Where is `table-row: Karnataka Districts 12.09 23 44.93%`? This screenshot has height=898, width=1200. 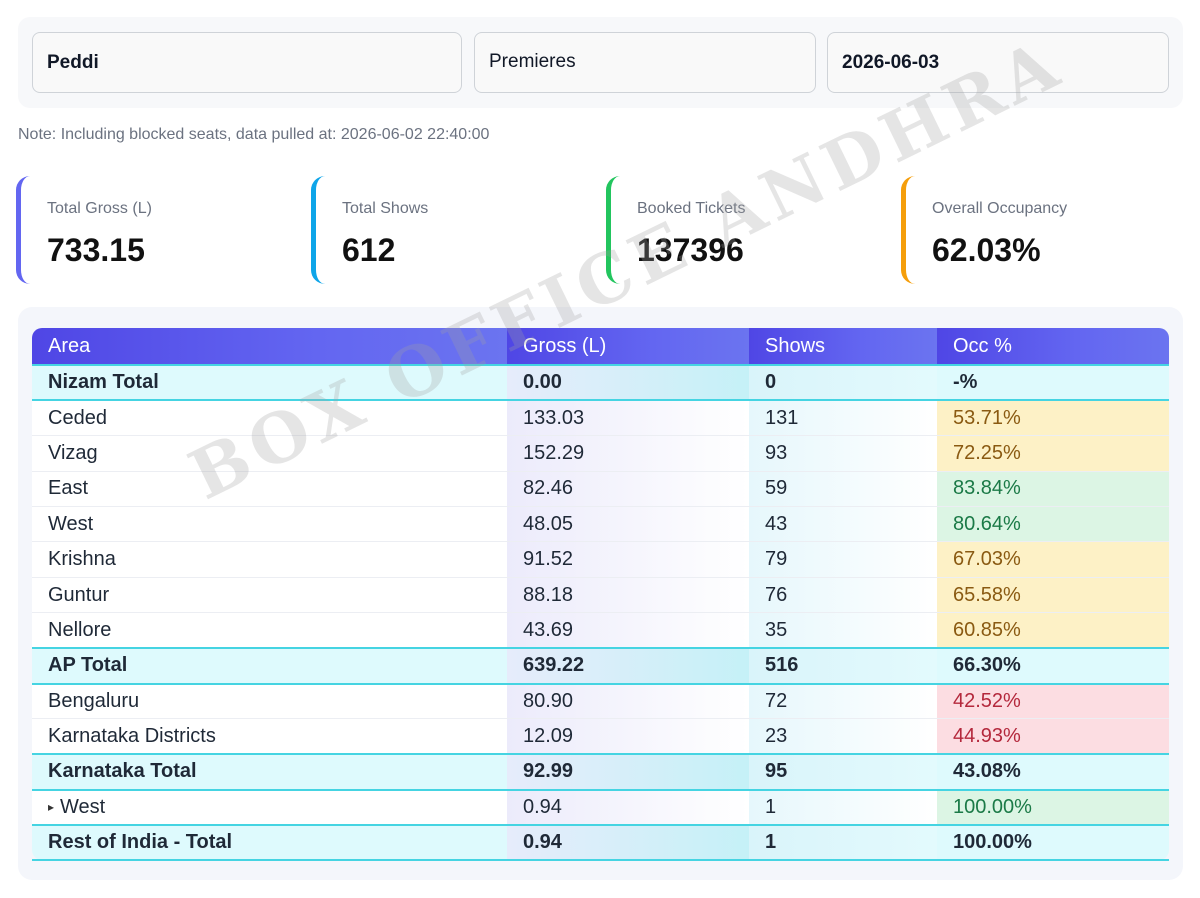
table-row: Karnataka Districts 12.09 23 44.93% is located at coordinates (600, 736).